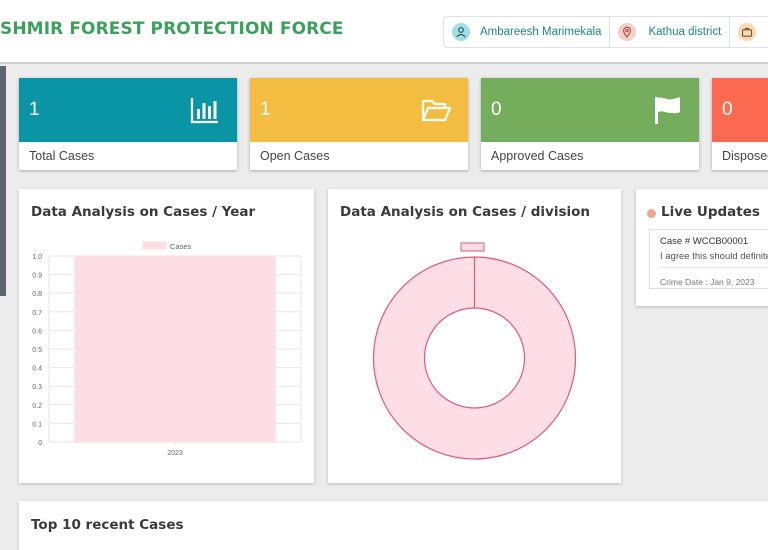 The width and height of the screenshot is (768, 550). I want to click on stat-card-total-cases: 1 Total Cases, so click(128, 124).